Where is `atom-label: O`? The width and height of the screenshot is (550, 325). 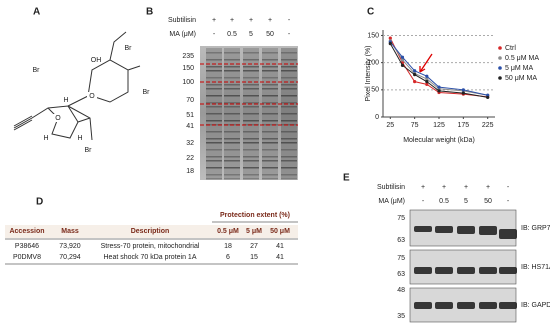 atom-label: O is located at coordinates (92, 96).